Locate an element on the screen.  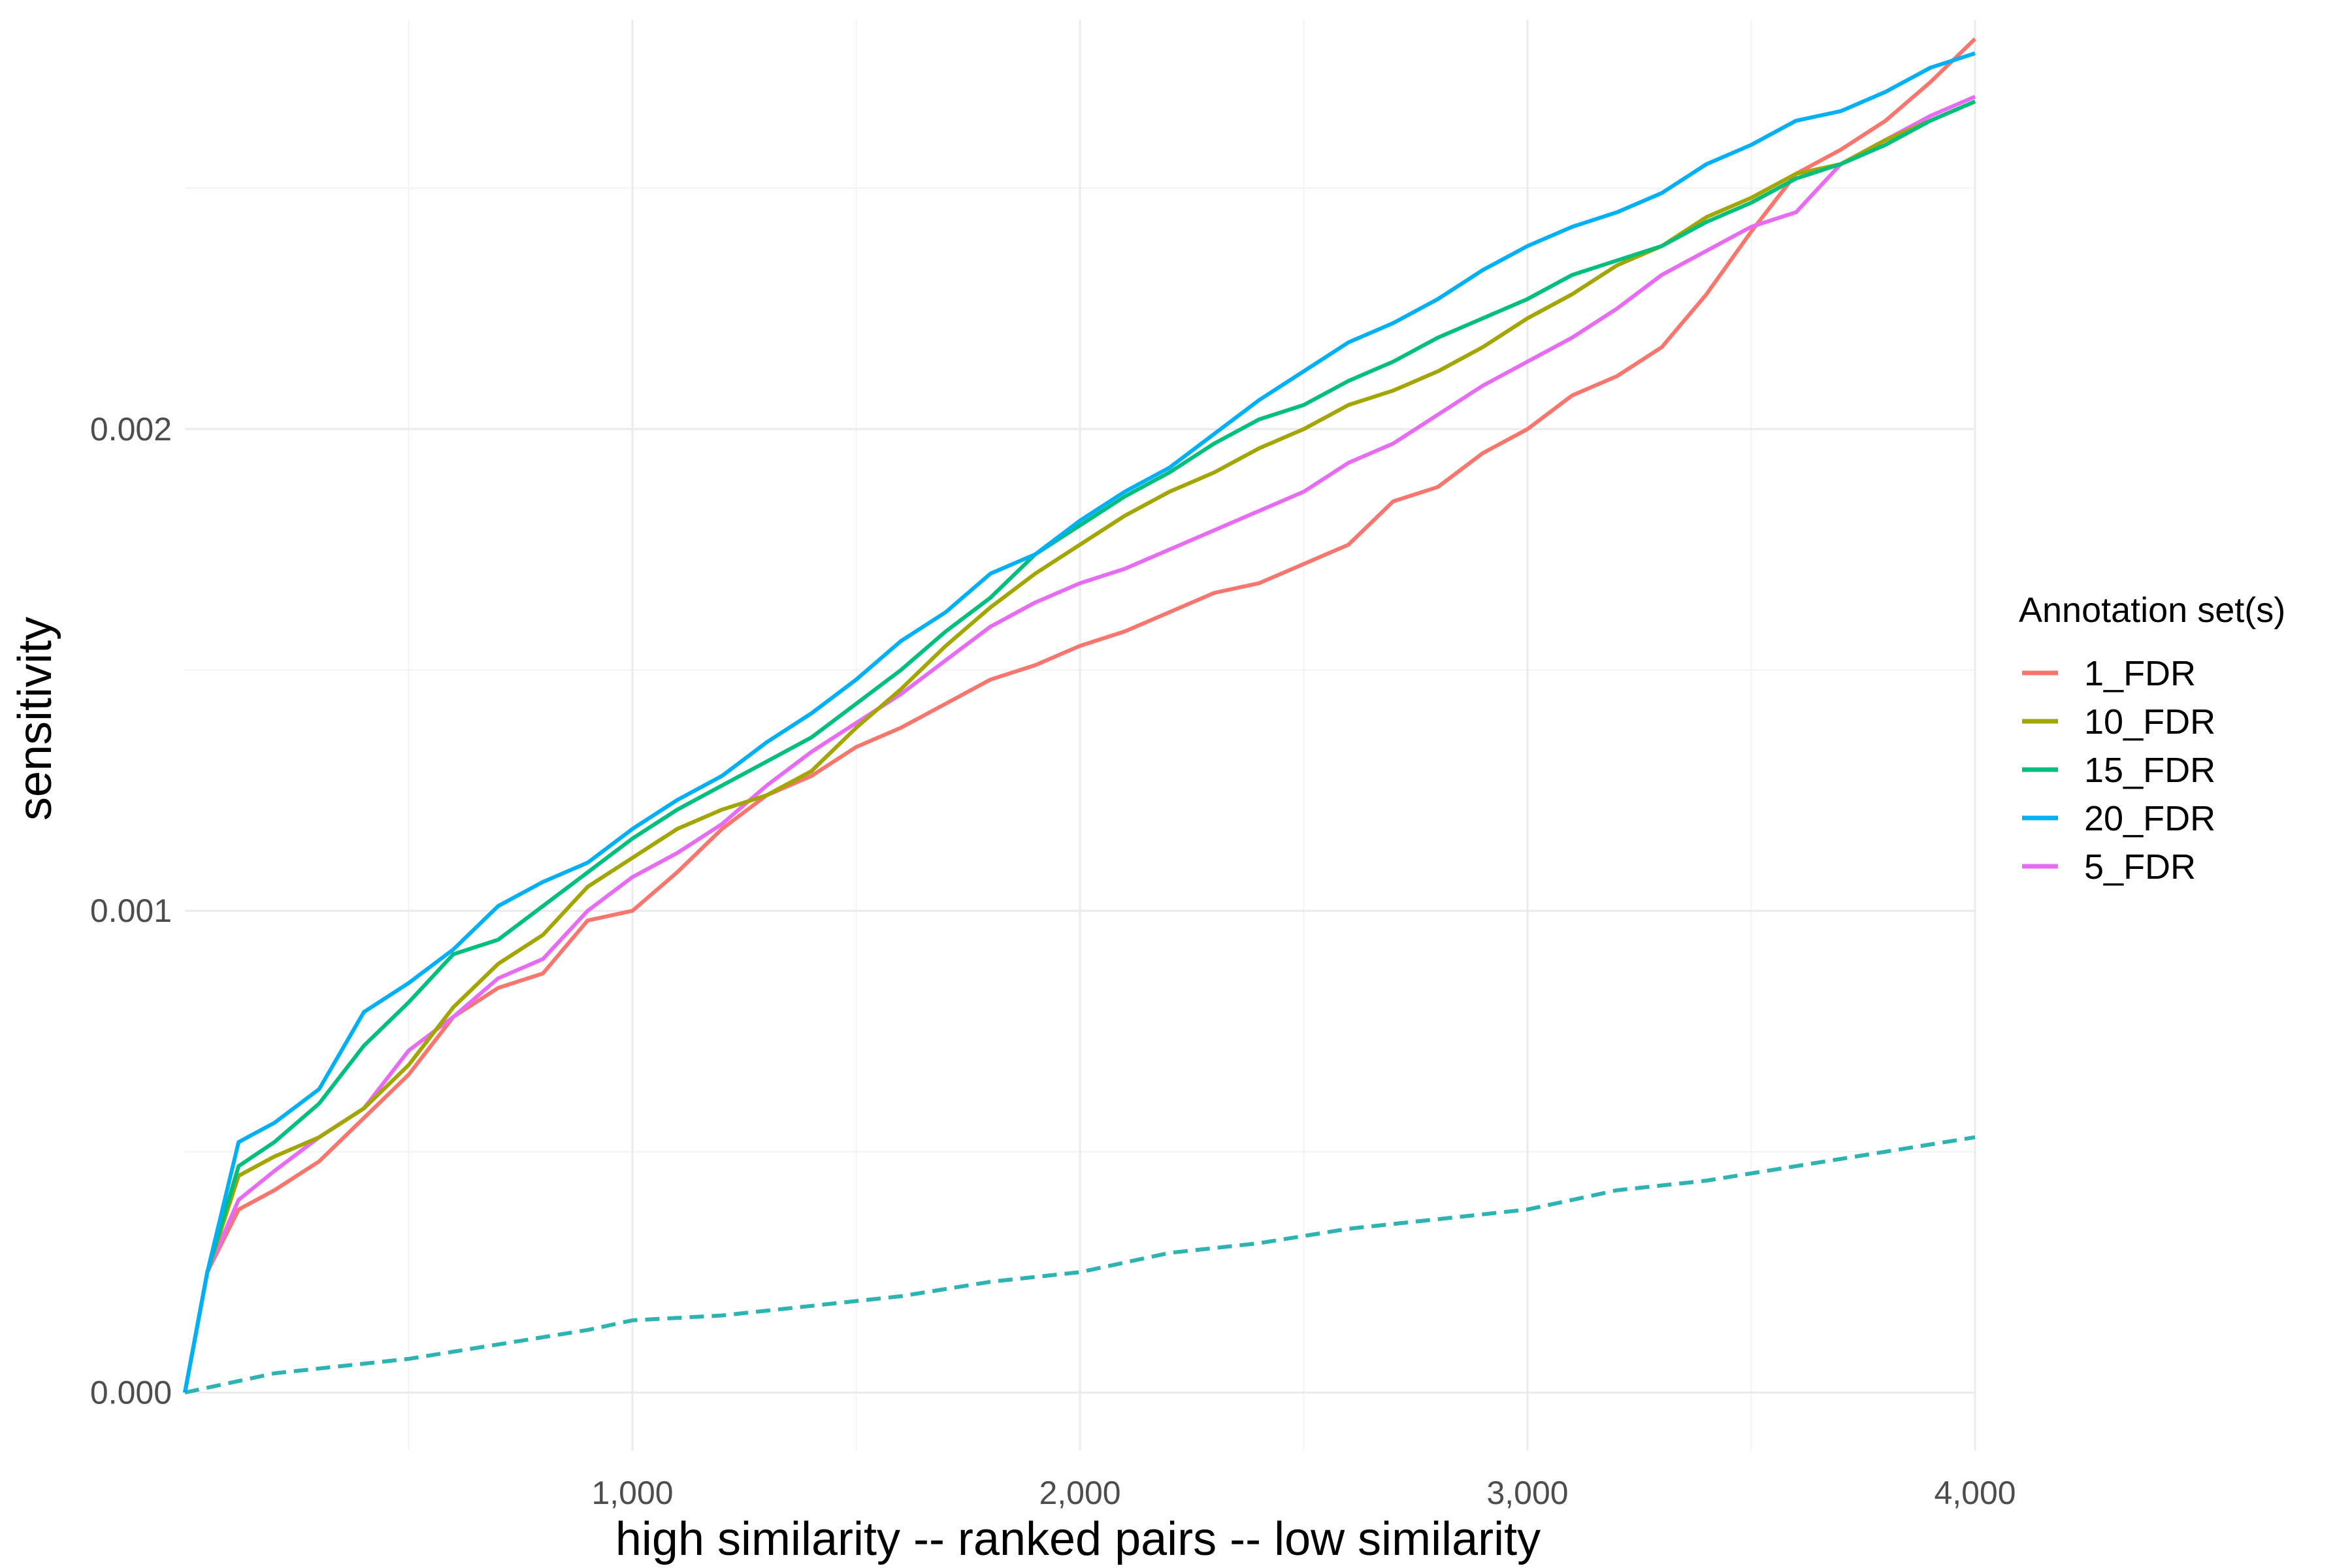
y-tick-label: 0.001 is located at coordinates (131, 910).